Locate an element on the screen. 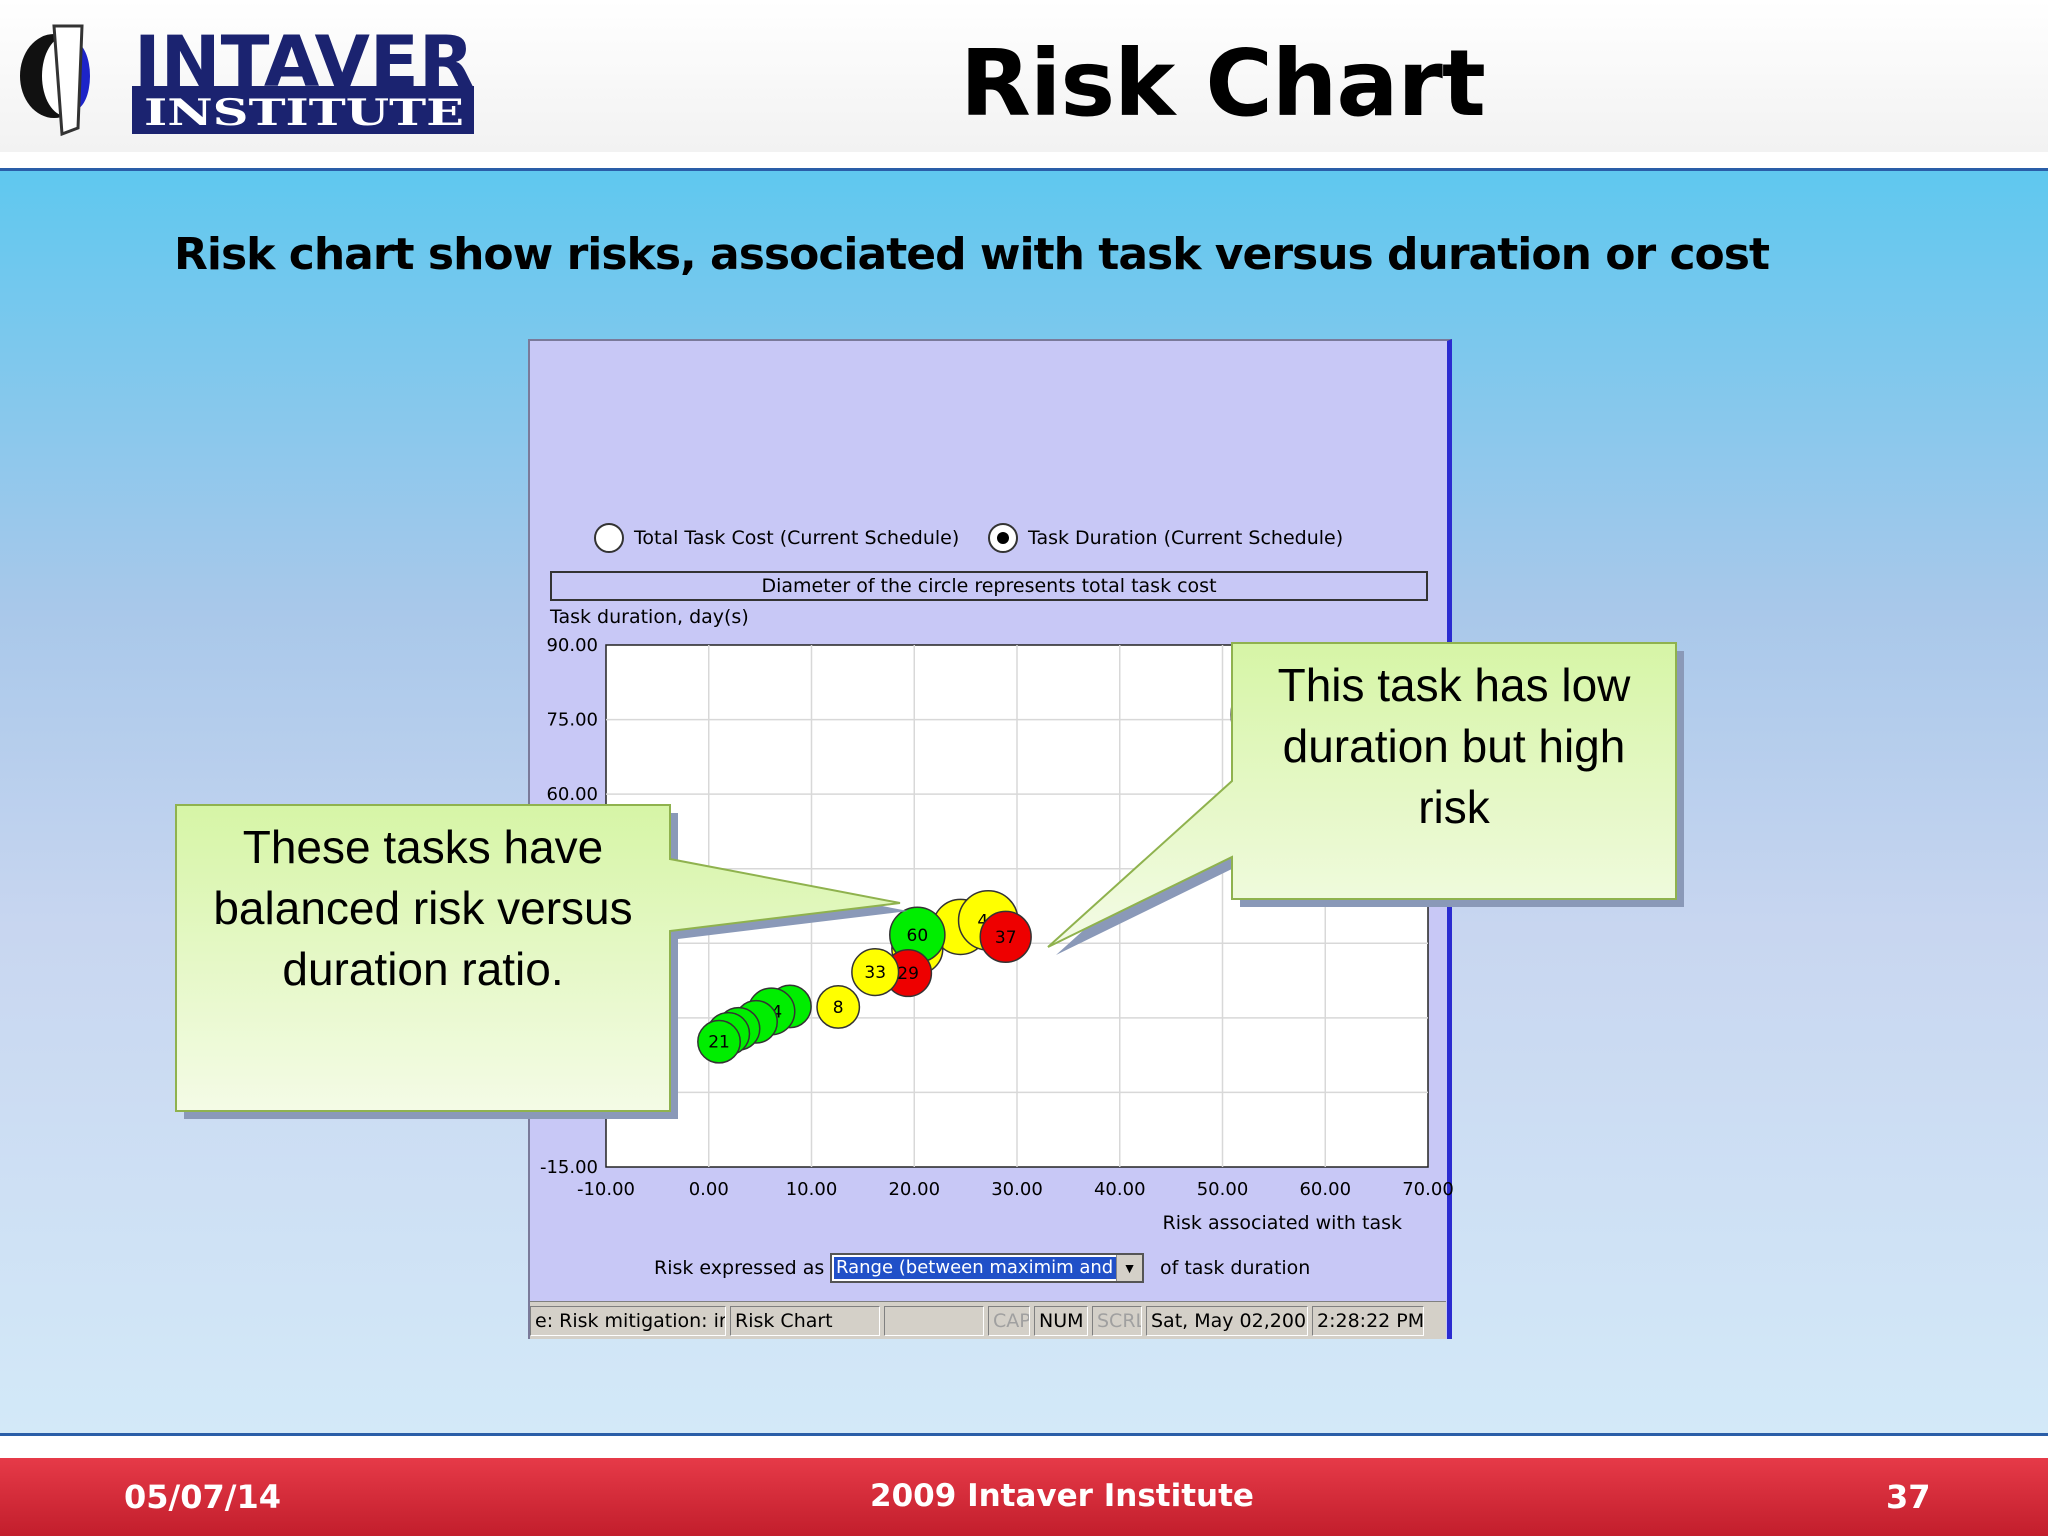 Image resolution: width=2048 pixels, height=1536 pixels. page-title: Risk Chart is located at coordinates (1223, 83).